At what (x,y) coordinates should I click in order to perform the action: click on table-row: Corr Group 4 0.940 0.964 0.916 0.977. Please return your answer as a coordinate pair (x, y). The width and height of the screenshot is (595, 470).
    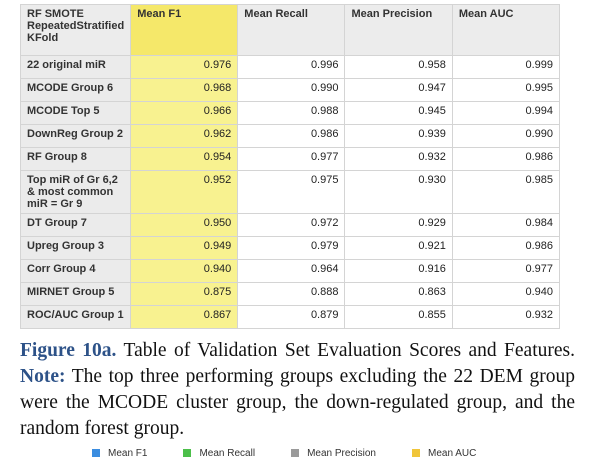
    Looking at the image, I should click on (290, 271).